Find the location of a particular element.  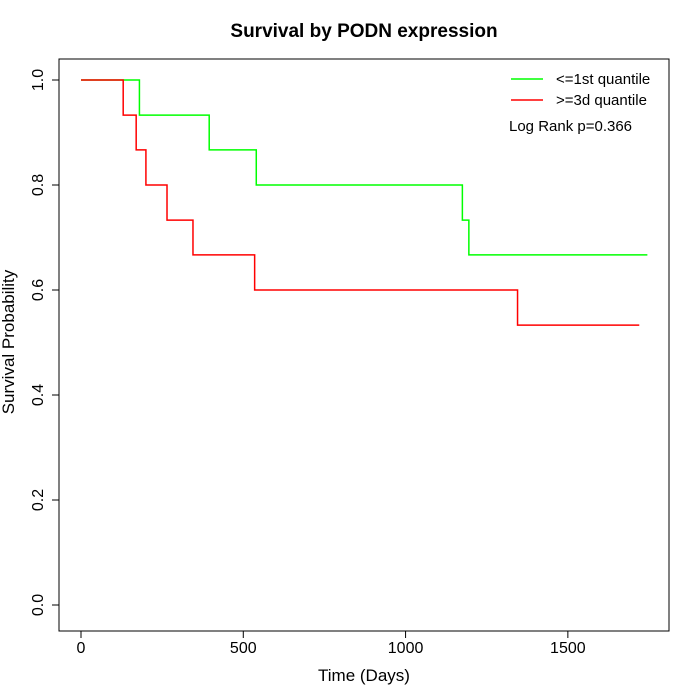

chart-title: Survival by PODN expression is located at coordinates (363, 31).